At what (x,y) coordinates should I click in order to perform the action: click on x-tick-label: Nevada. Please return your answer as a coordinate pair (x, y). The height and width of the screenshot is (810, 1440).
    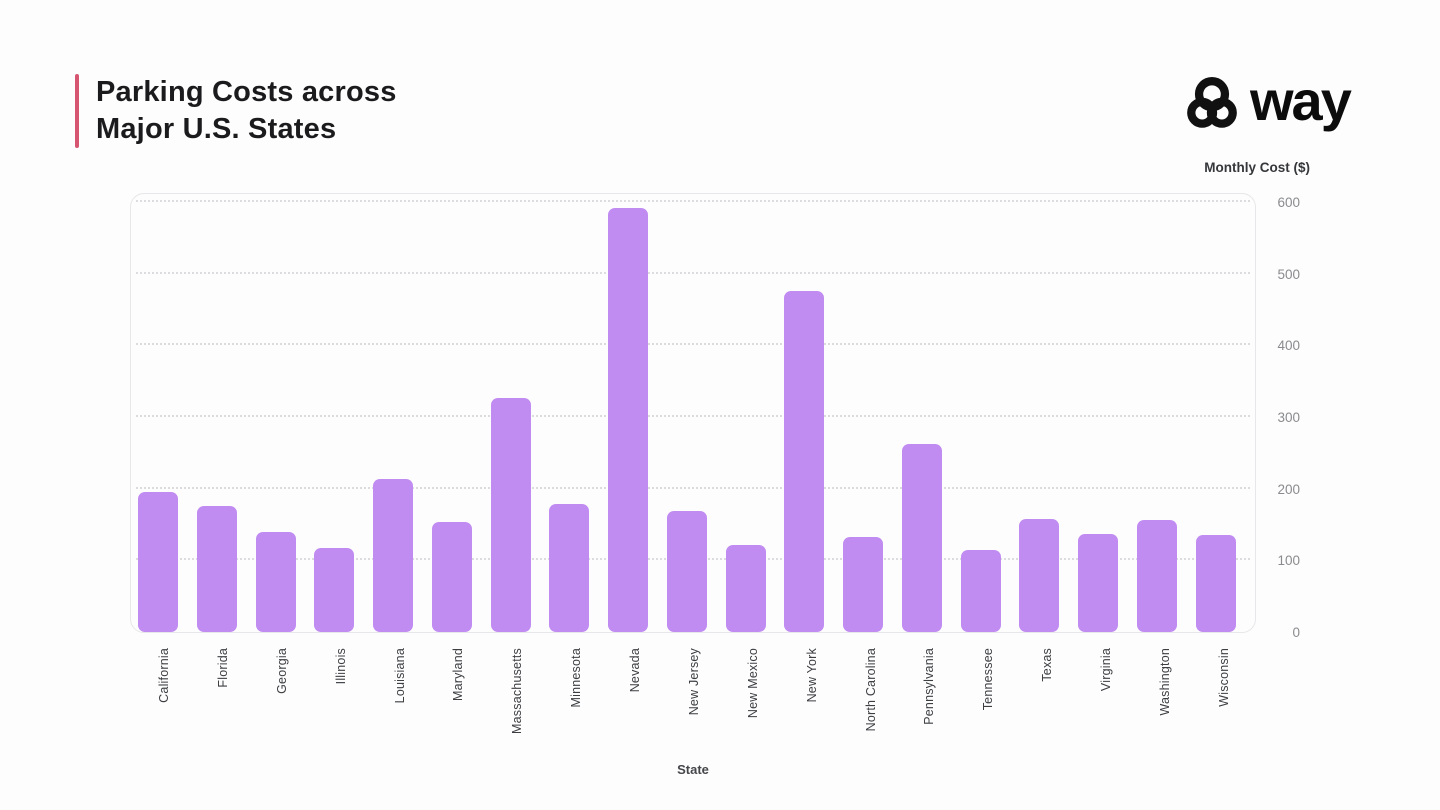
    Looking at the image, I should click on (635, 670).